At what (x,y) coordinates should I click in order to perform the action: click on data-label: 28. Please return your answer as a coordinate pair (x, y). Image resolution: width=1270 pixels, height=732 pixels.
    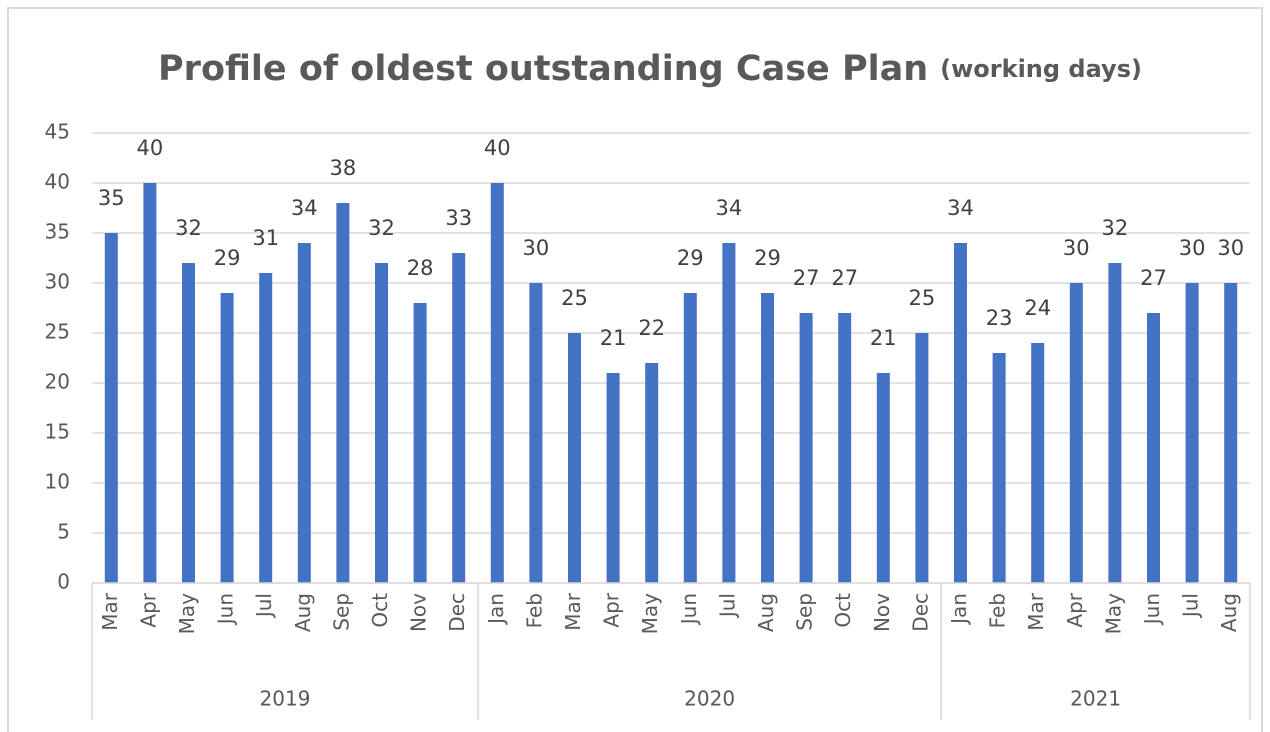
    Looking at the image, I should click on (420, 268).